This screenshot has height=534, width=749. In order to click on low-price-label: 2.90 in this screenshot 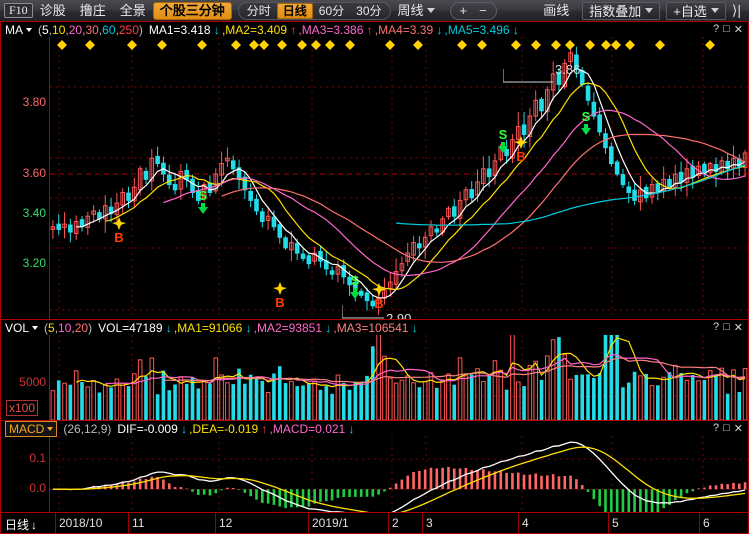, I will do `click(377, 312)`.